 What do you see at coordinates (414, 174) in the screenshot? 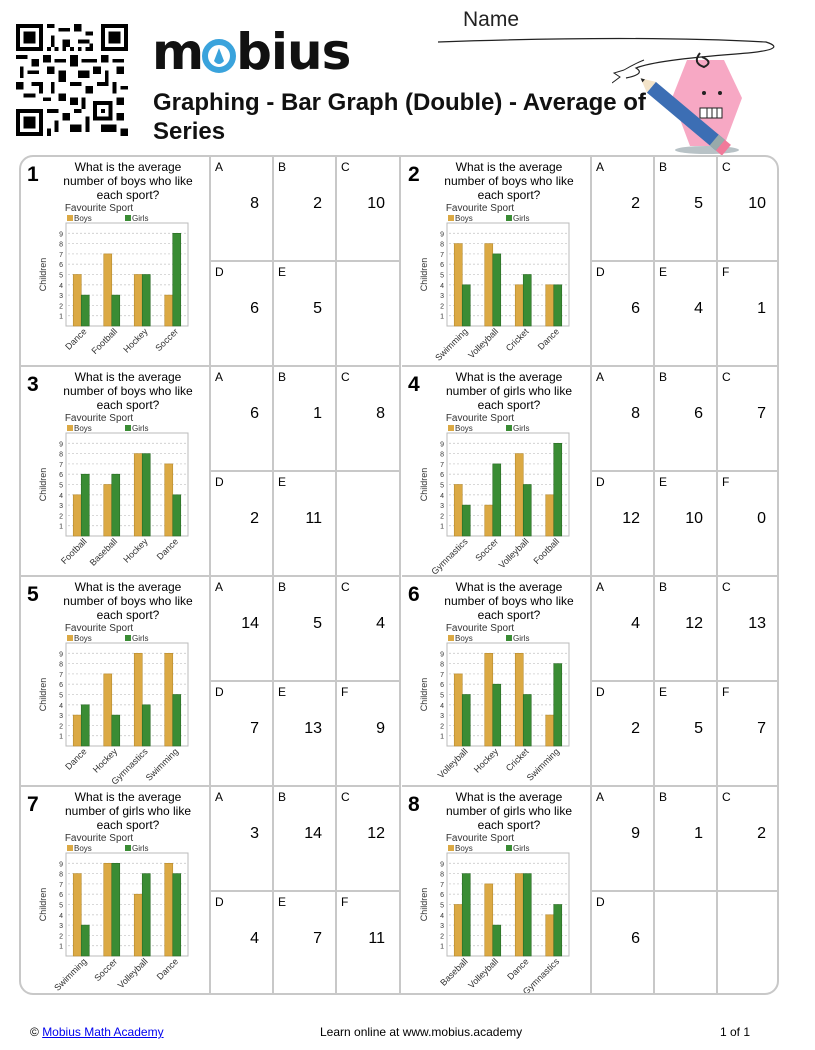
I see `question-number: 2` at bounding box center [414, 174].